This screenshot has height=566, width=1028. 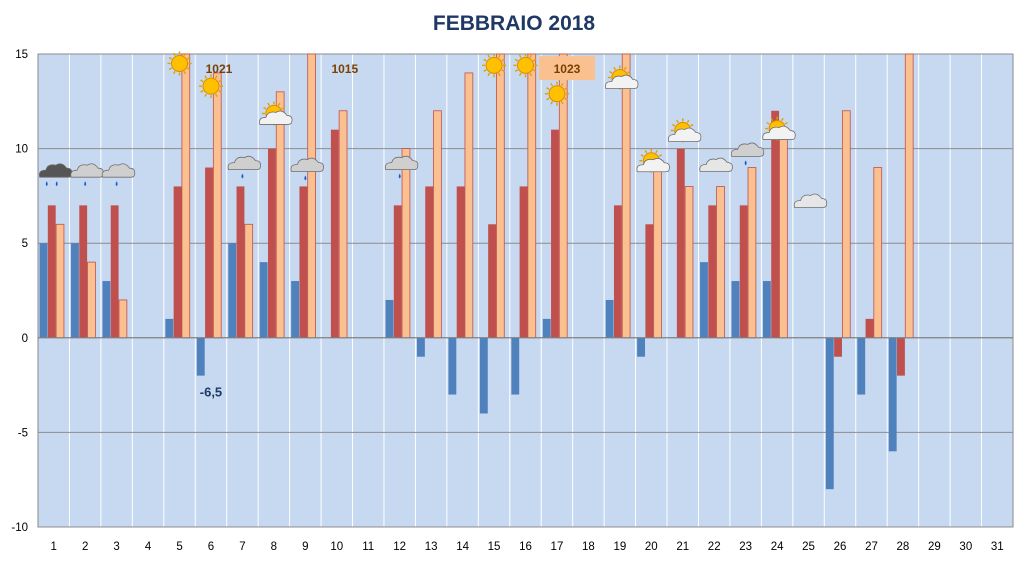 What do you see at coordinates (211, 547) in the screenshot?
I see `x-tick-label: 6` at bounding box center [211, 547].